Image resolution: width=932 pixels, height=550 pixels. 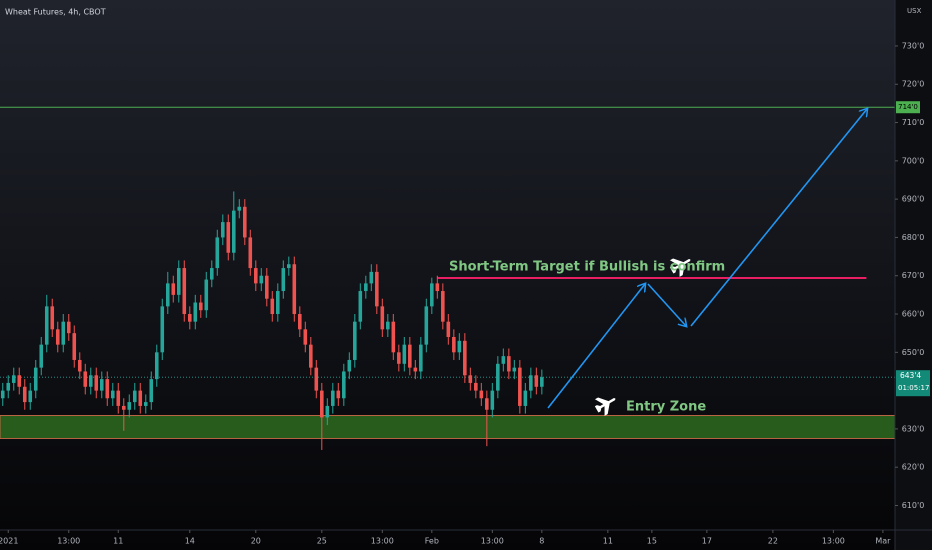 I want to click on x-tick-label: 17, so click(x=707, y=541).